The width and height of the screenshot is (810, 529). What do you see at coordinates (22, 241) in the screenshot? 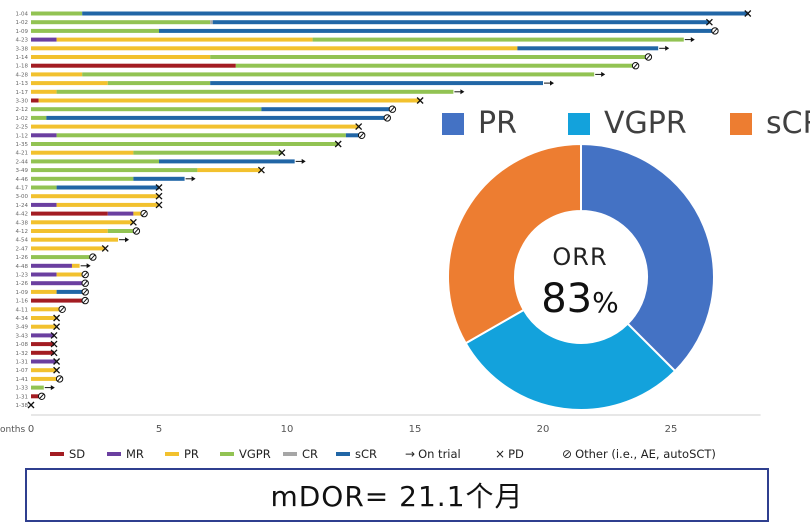
I see `patient-id-label: 4-54` at bounding box center [22, 241].